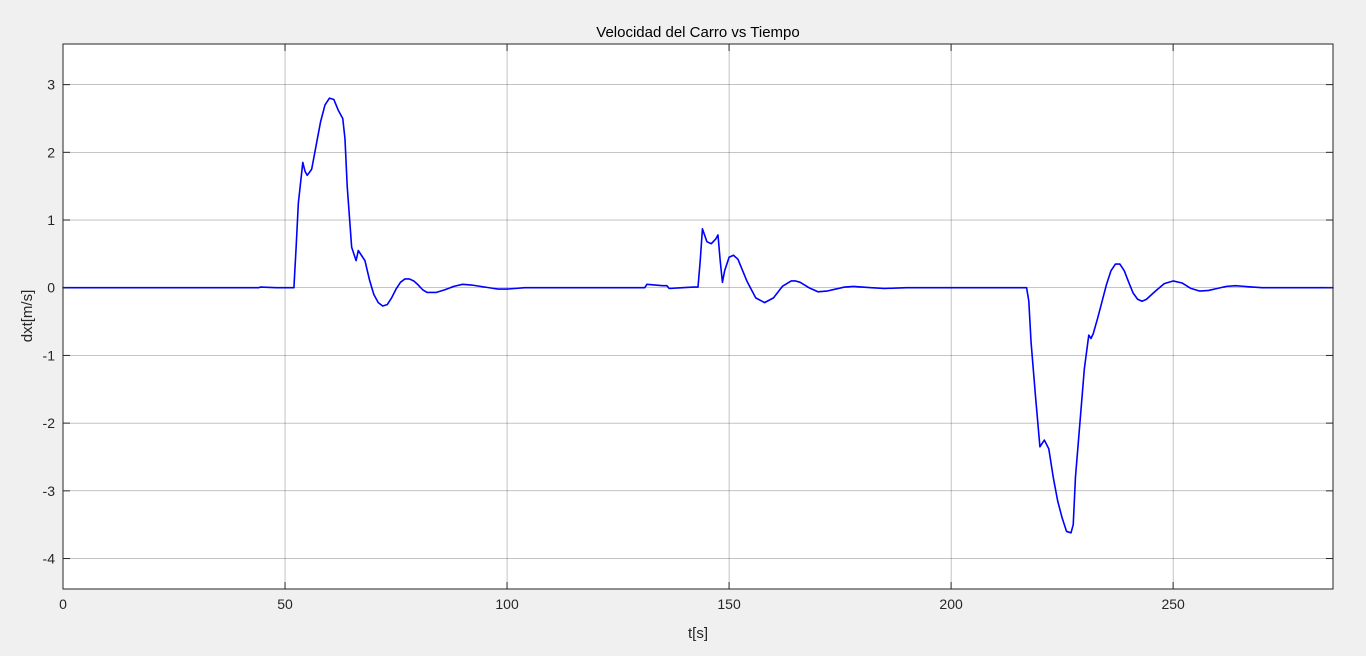  I want to click on x-tick-label: 50, so click(285, 604).